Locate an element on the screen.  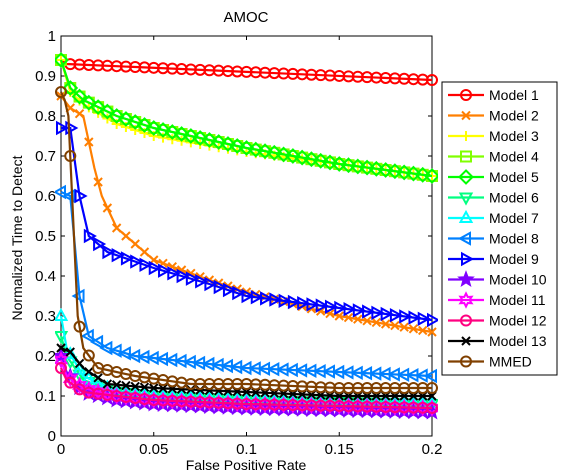
legend-entry-model-6: Model 6 is located at coordinates (493, 198).